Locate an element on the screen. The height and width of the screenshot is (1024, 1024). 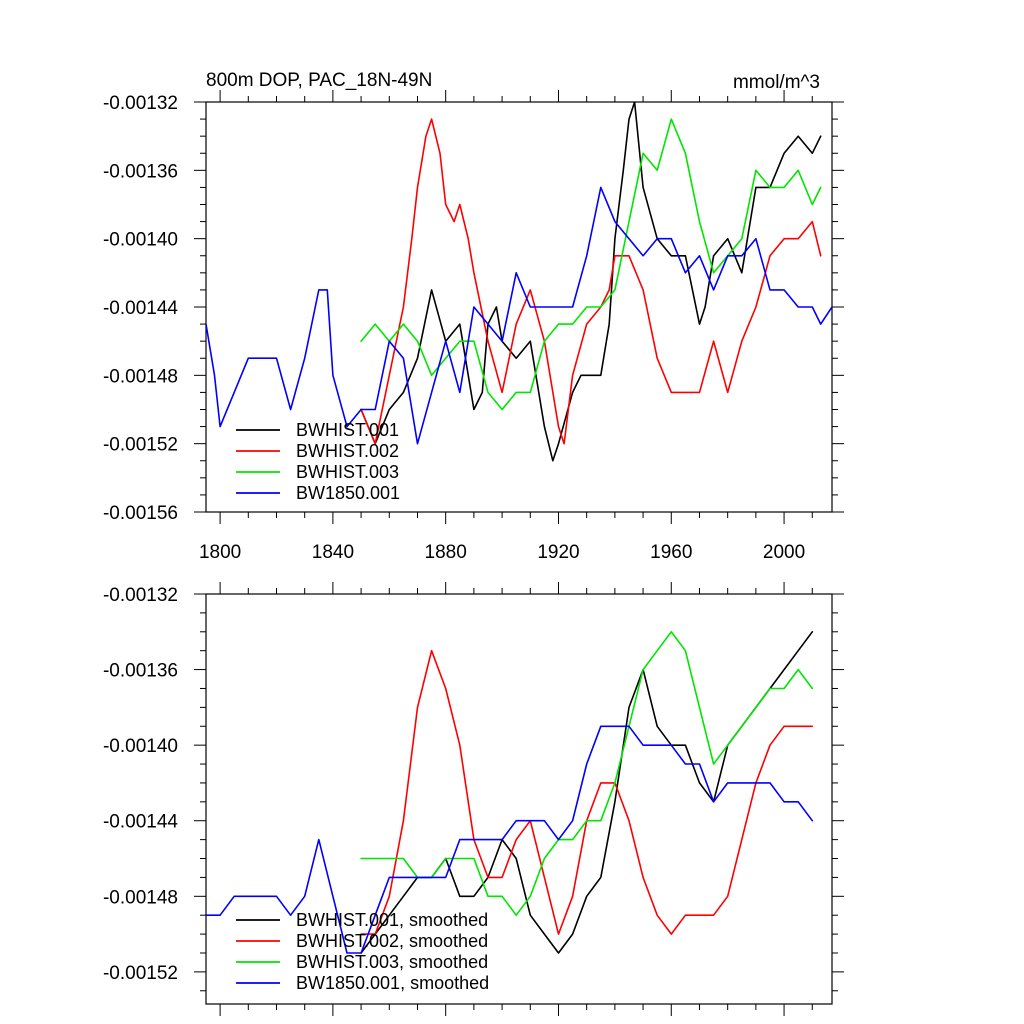
legend-label: BW1850.001 is located at coordinates (348, 493).